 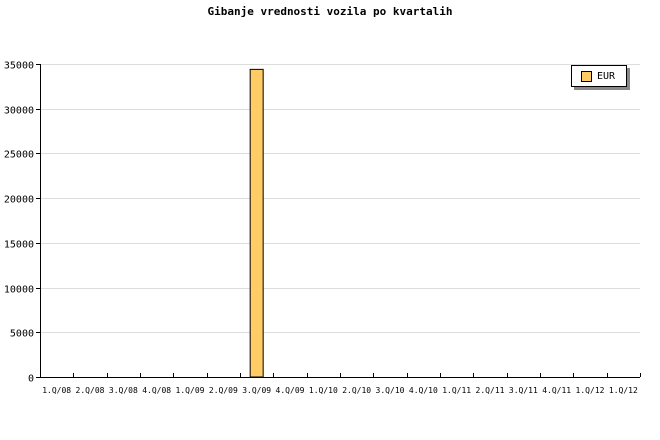 I want to click on x-tick-label: 4.Q/09, so click(x=290, y=390).